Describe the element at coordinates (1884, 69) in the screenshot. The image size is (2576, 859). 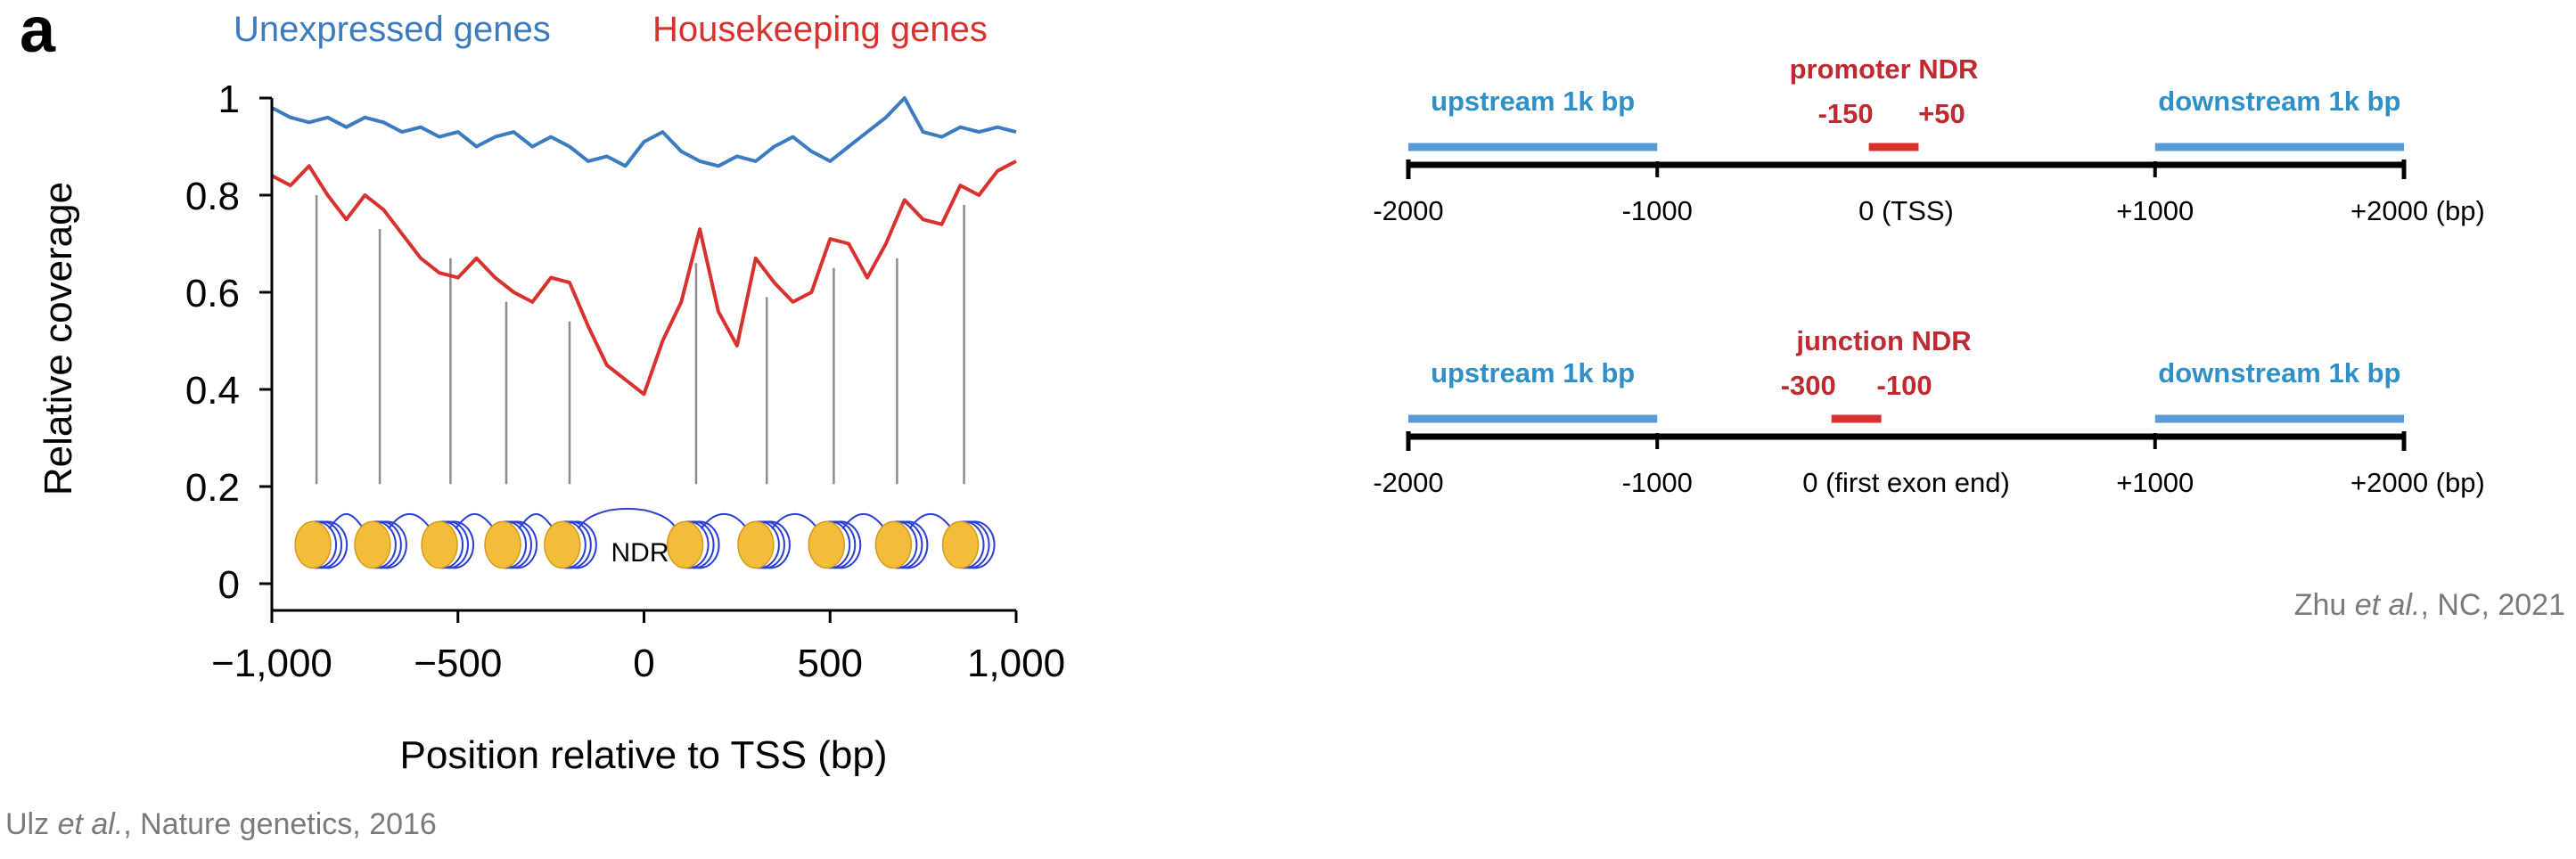
I see `region-label: promoter NDR` at that location.